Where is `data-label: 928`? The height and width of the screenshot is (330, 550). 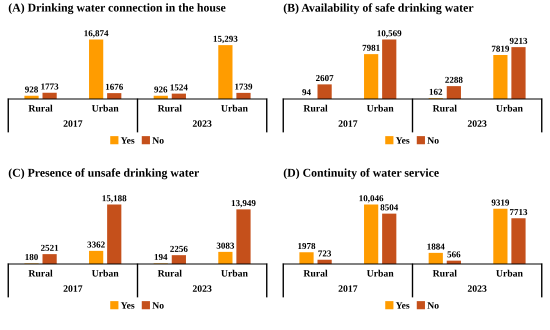 data-label: 928 is located at coordinates (31, 89).